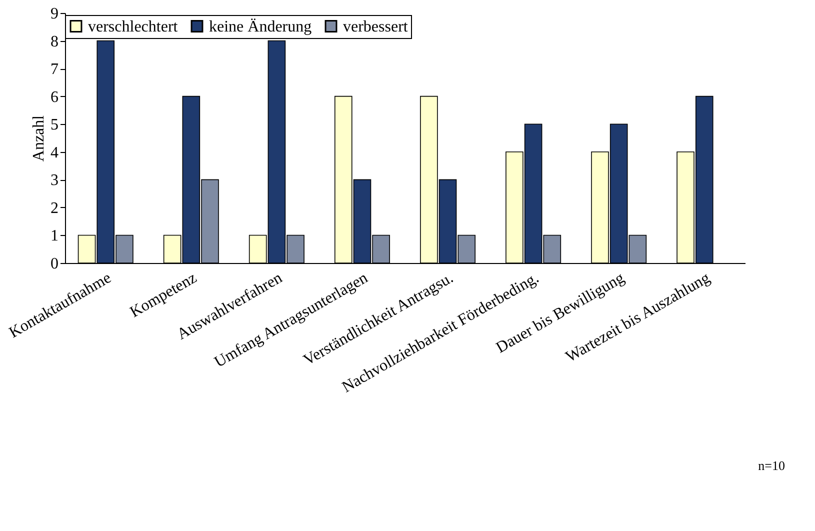 The image size is (815, 531). Describe the element at coordinates (54, 125) in the screenshot. I see `y-tick-label: 5` at that location.